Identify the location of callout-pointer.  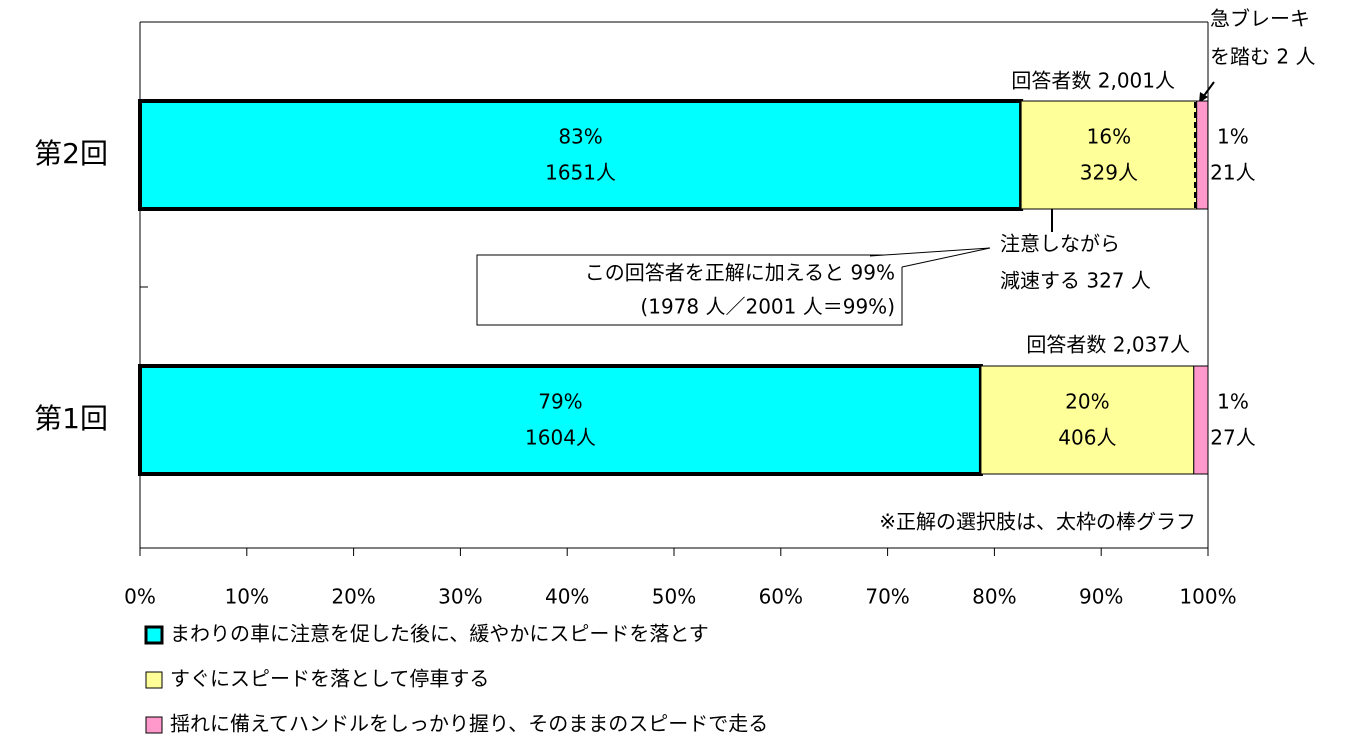
(930, 257).